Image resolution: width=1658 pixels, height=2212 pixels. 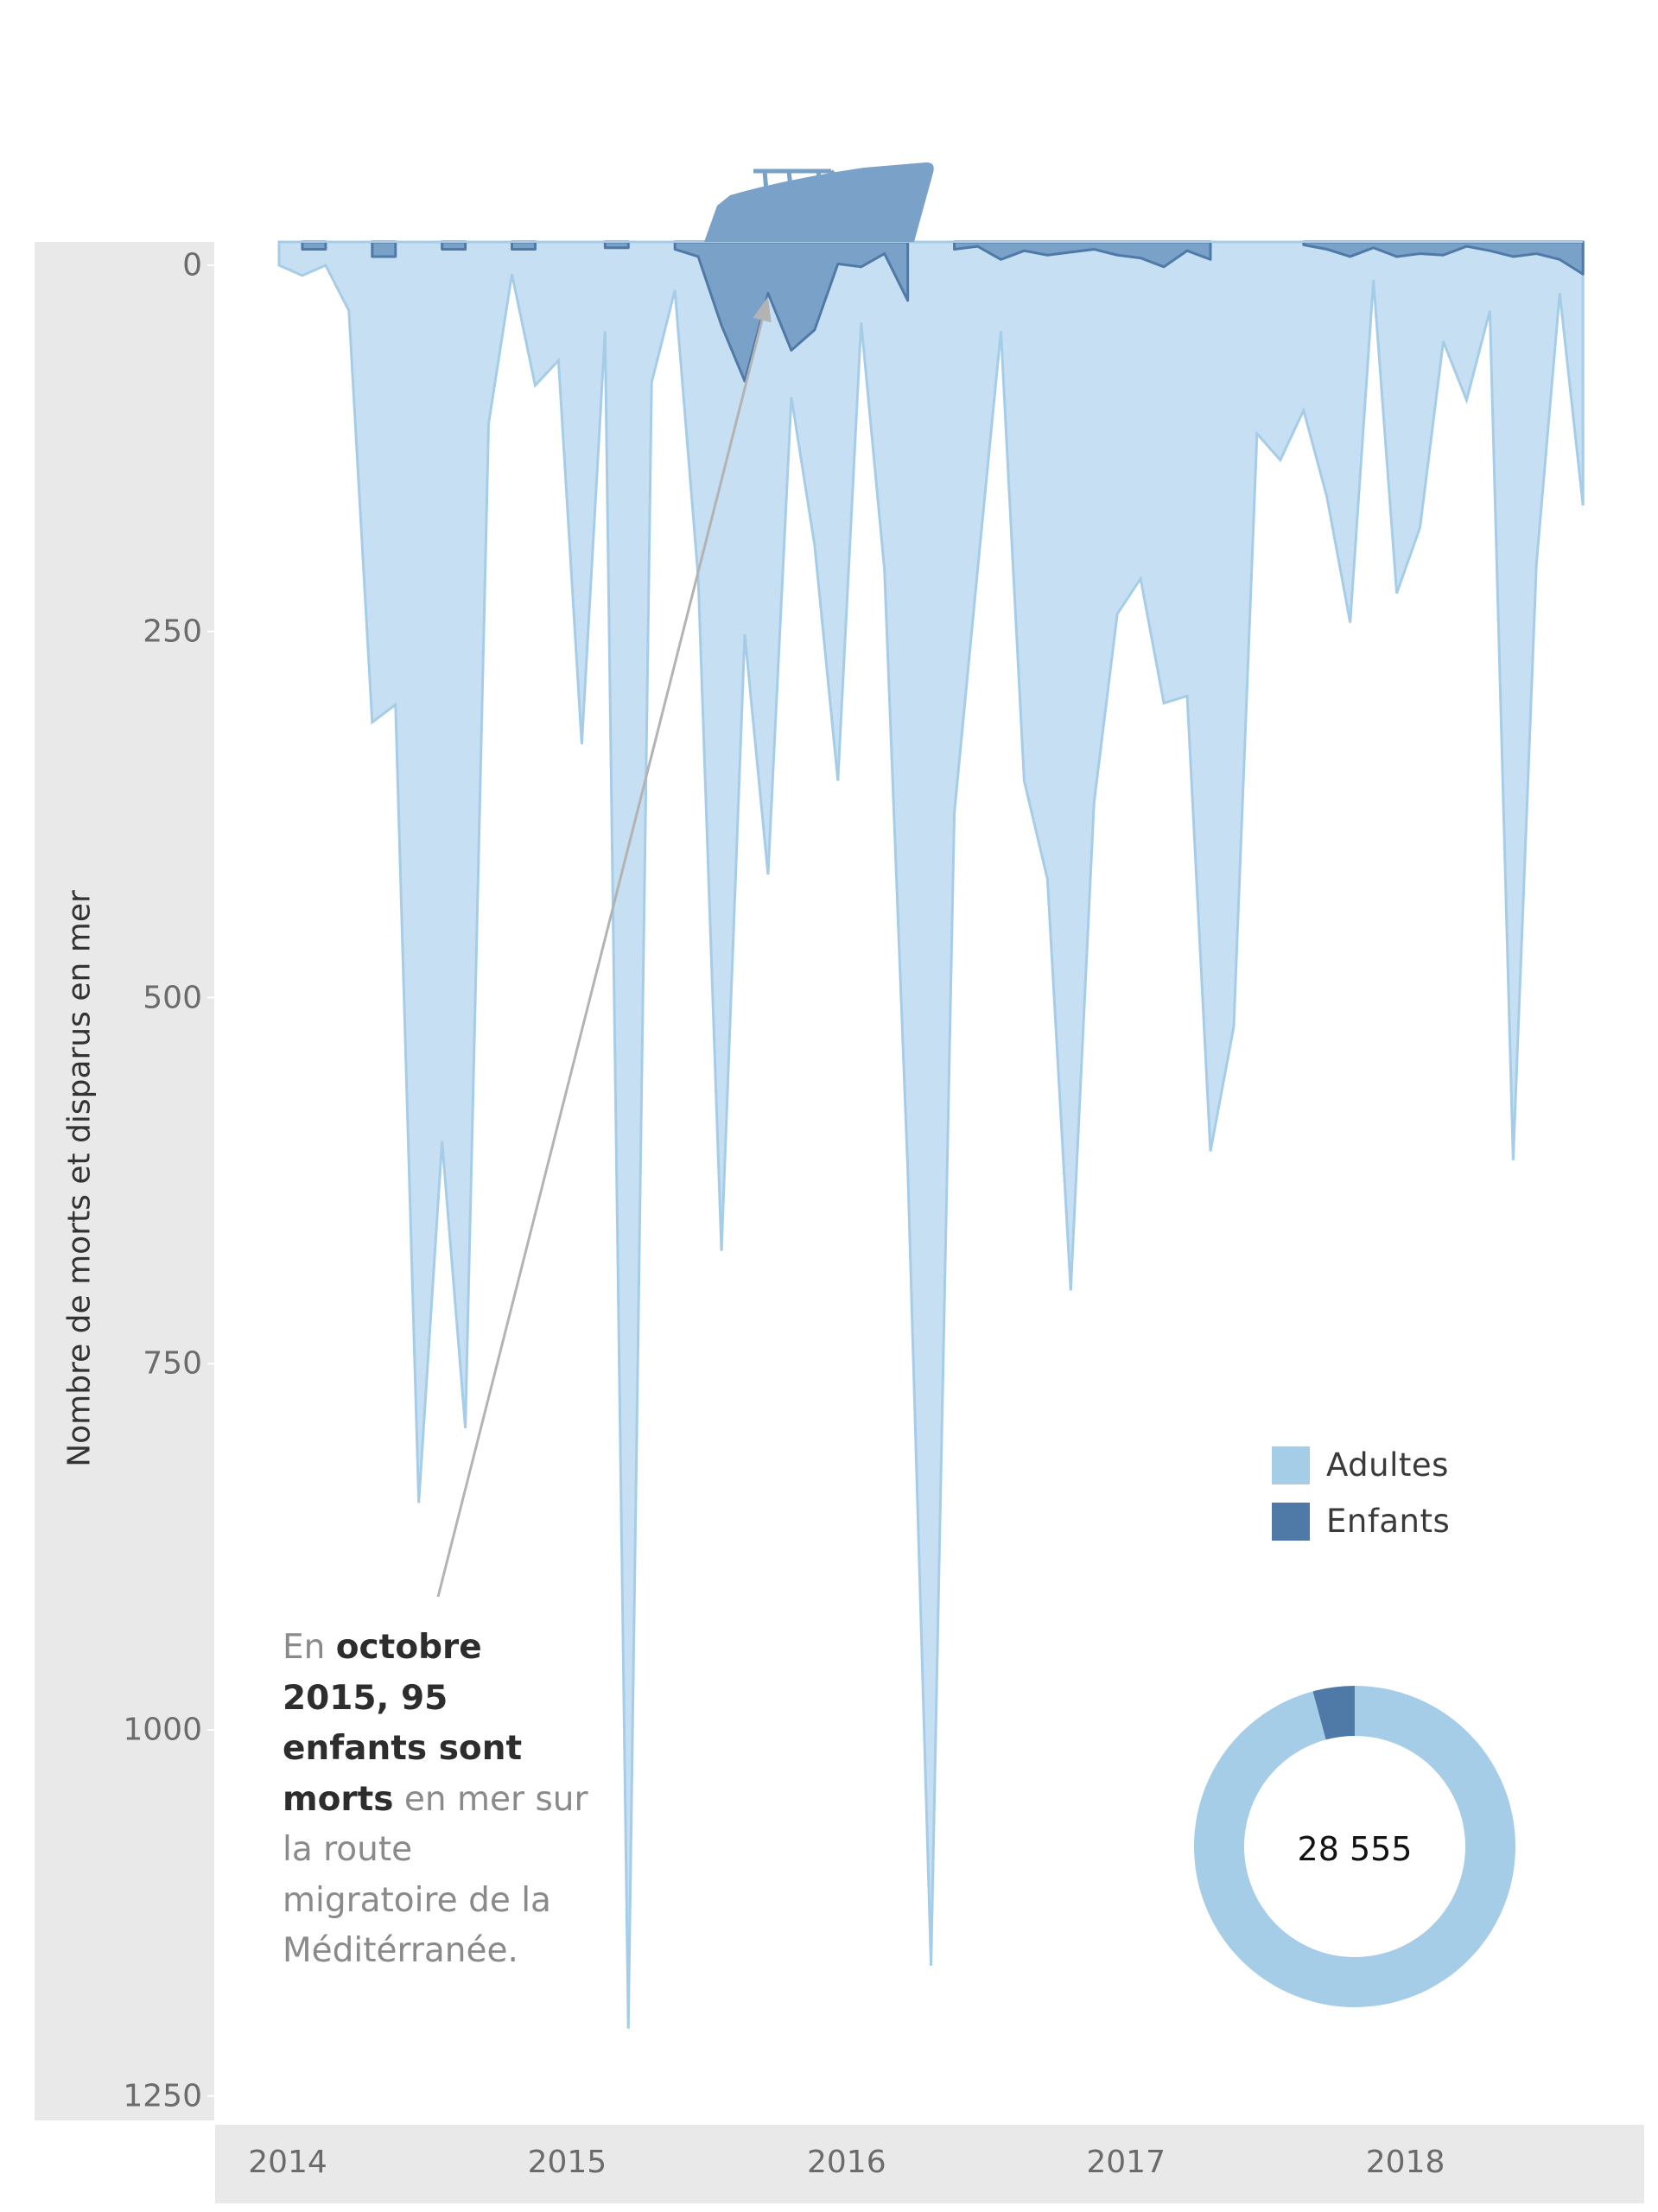 I want to click on boat-cabin, so click(x=799, y=184).